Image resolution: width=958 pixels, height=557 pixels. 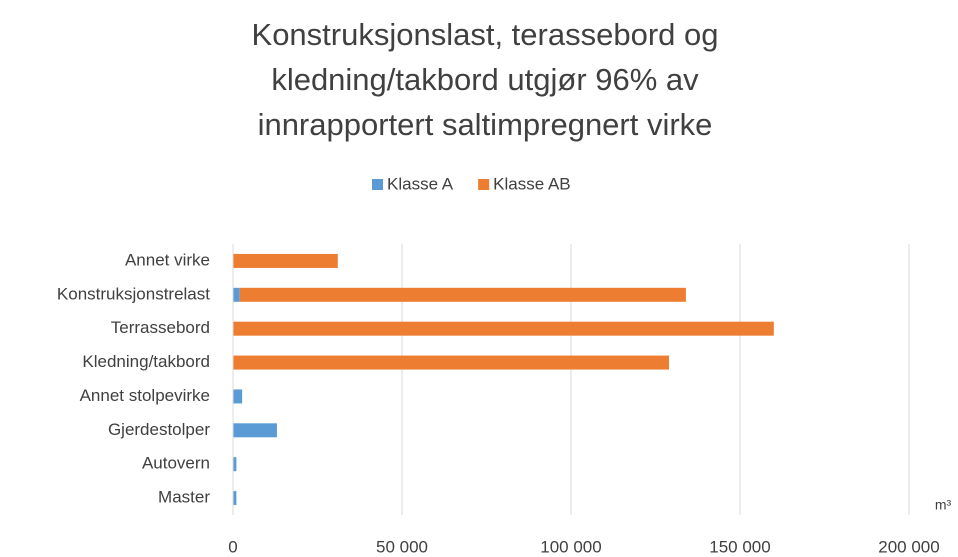 I want to click on y-tick-label: Annet stolpevirke, so click(x=145, y=395).